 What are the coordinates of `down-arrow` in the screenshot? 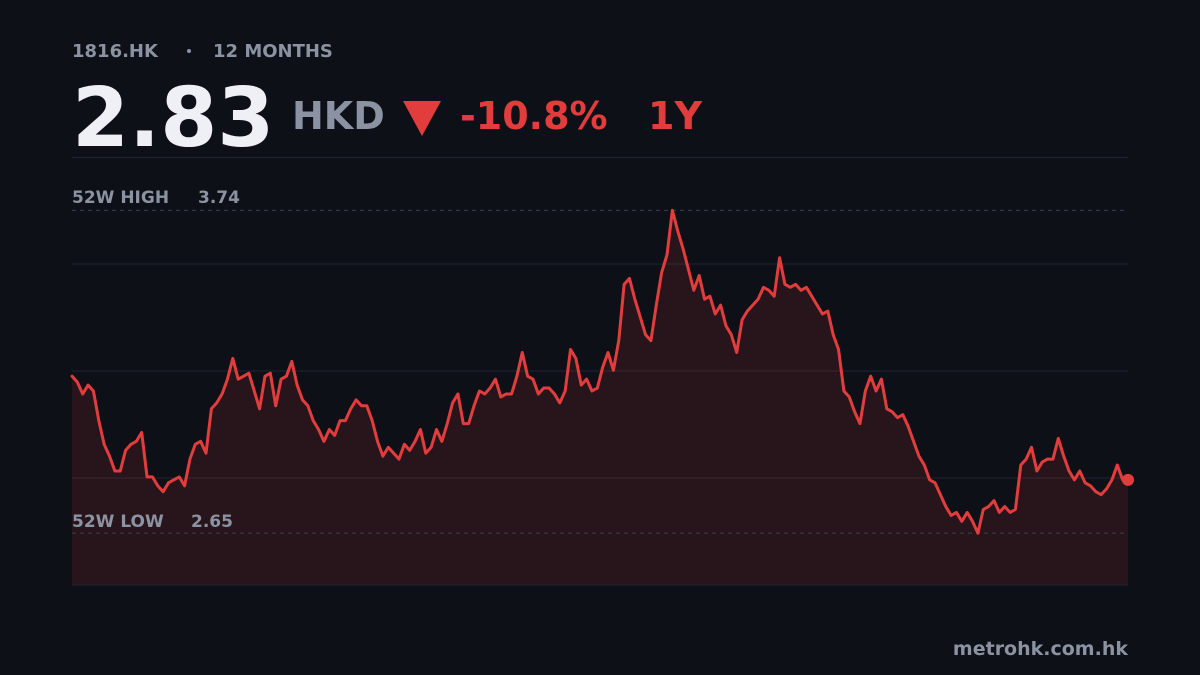 It's located at (422, 118).